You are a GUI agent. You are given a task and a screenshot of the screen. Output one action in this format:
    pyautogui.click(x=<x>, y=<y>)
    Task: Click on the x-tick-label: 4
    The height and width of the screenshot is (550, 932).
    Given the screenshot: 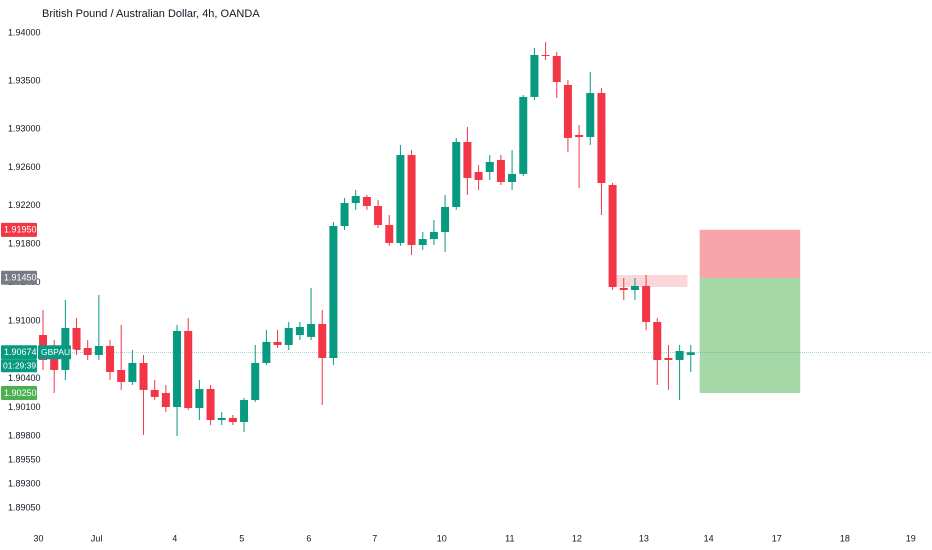 What is the action you would take?
    pyautogui.click(x=174, y=538)
    